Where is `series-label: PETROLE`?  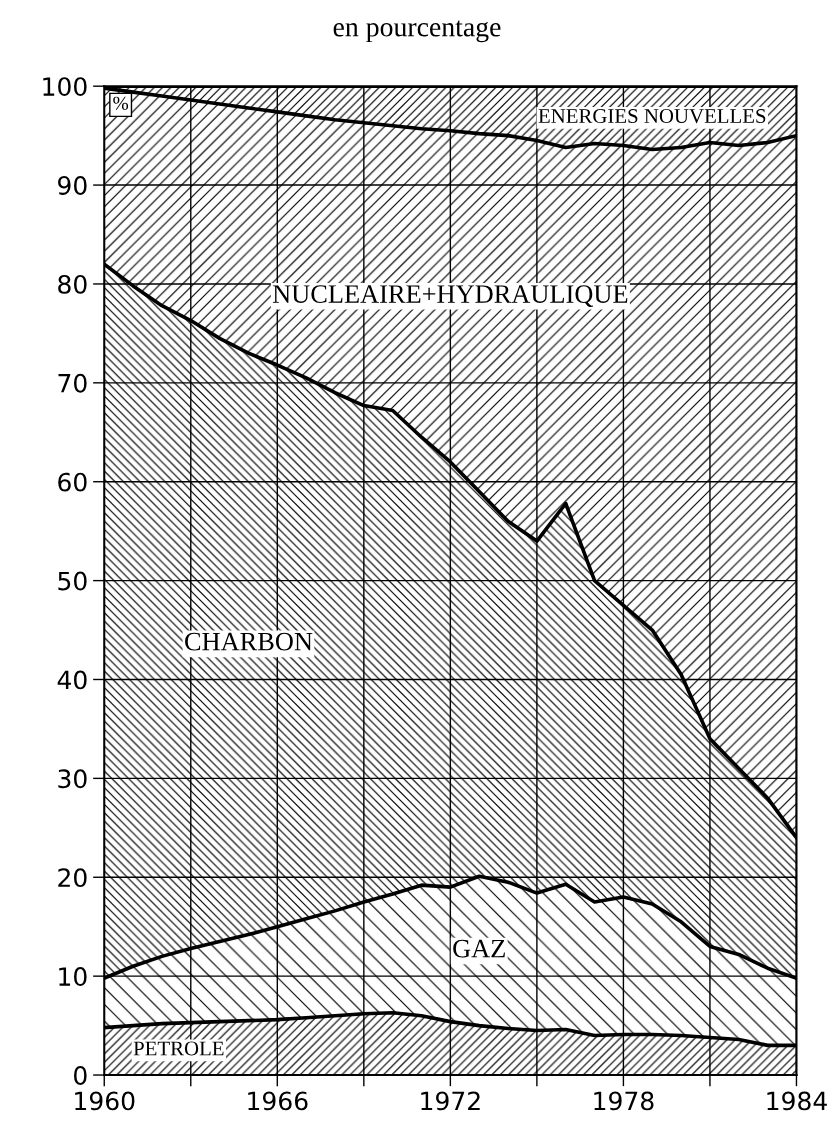
series-label: PETROLE is located at coordinates (178, 1048).